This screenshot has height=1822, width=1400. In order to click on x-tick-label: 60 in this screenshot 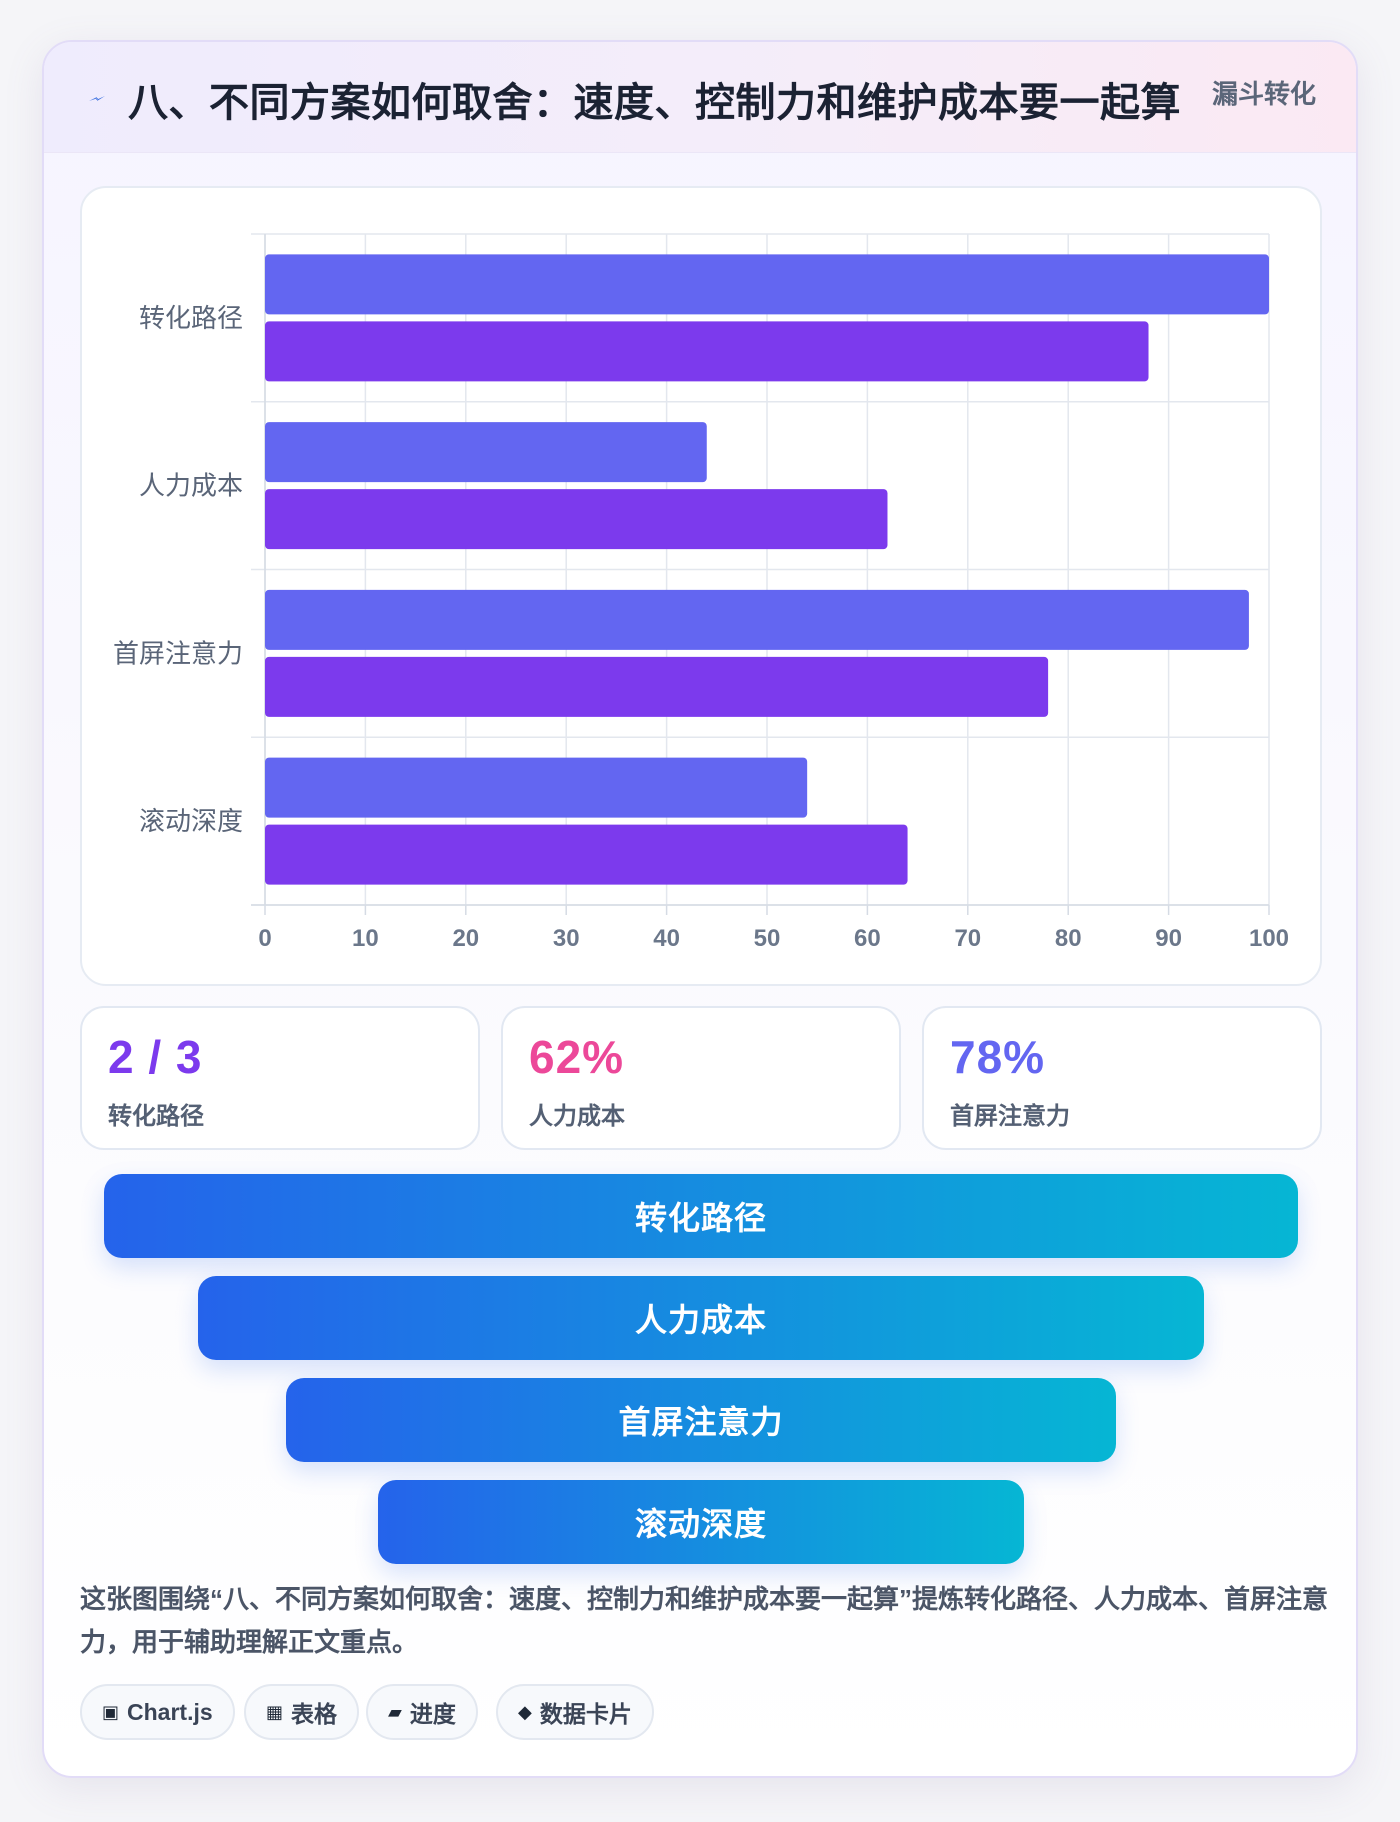, I will do `click(867, 938)`.